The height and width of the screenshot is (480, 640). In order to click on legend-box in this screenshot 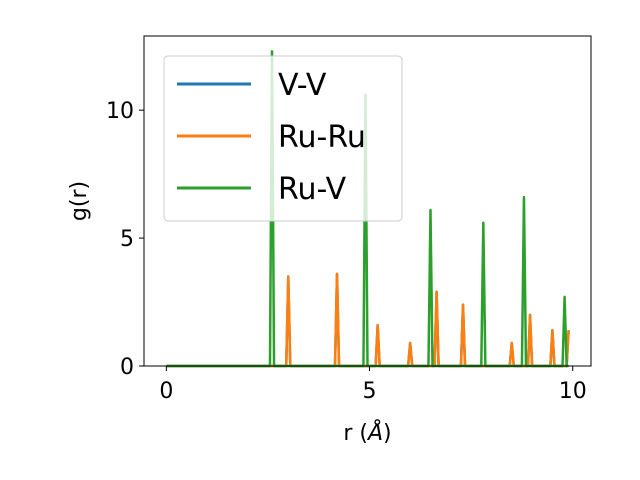, I will do `click(283, 138)`.